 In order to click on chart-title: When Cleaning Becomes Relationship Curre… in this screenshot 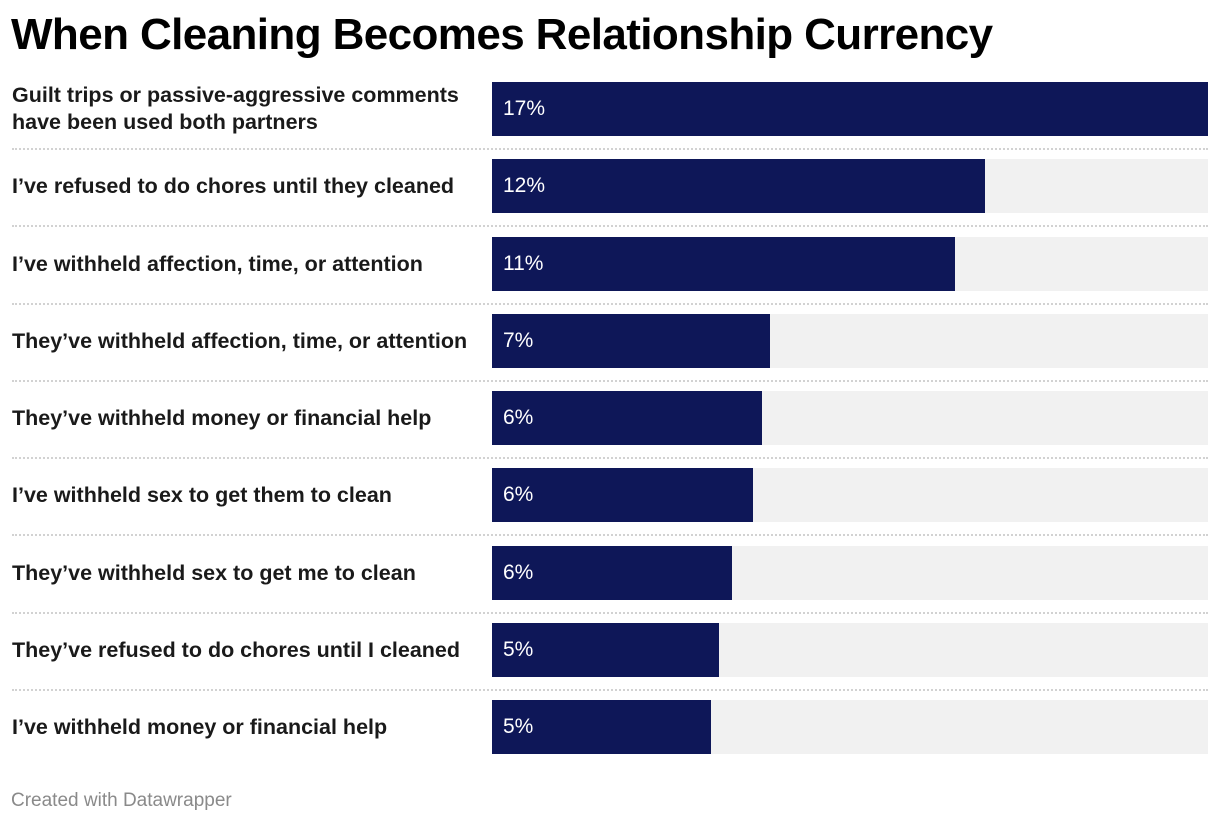, I will do `click(502, 34)`.